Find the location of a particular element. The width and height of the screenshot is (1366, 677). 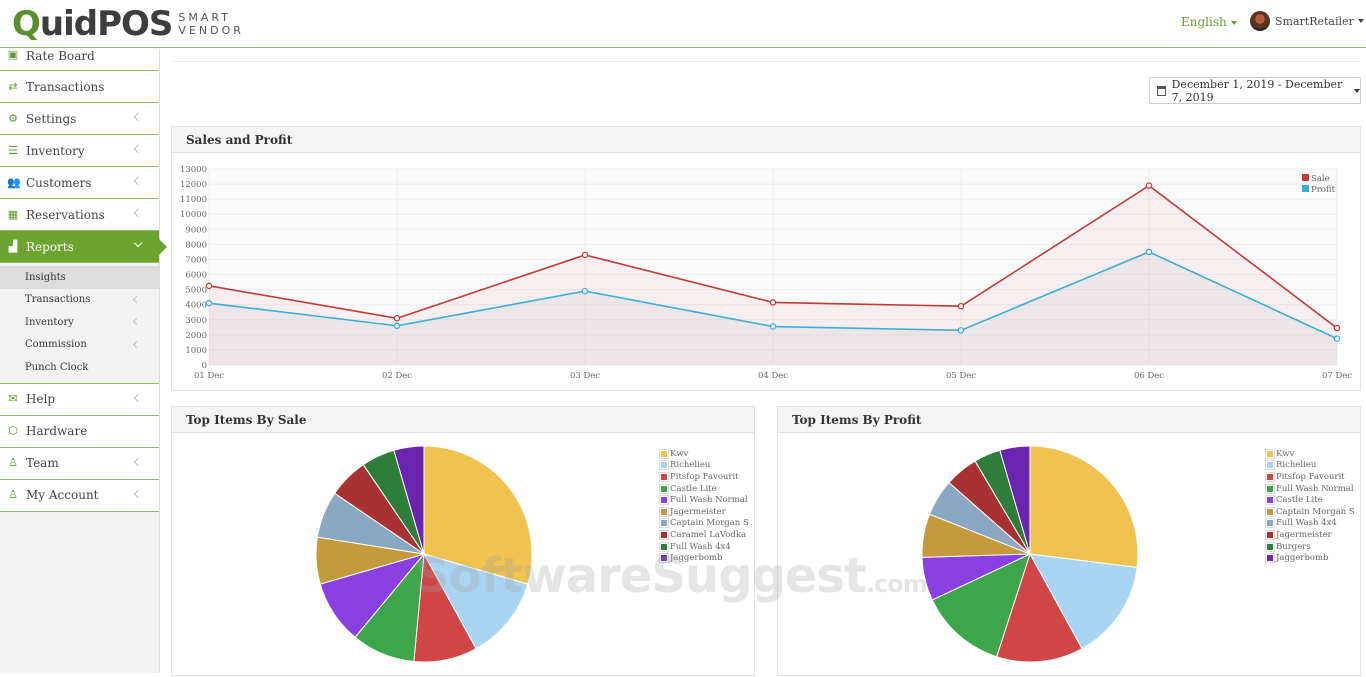

x-tick-label: 03 Dec is located at coordinates (585, 376).